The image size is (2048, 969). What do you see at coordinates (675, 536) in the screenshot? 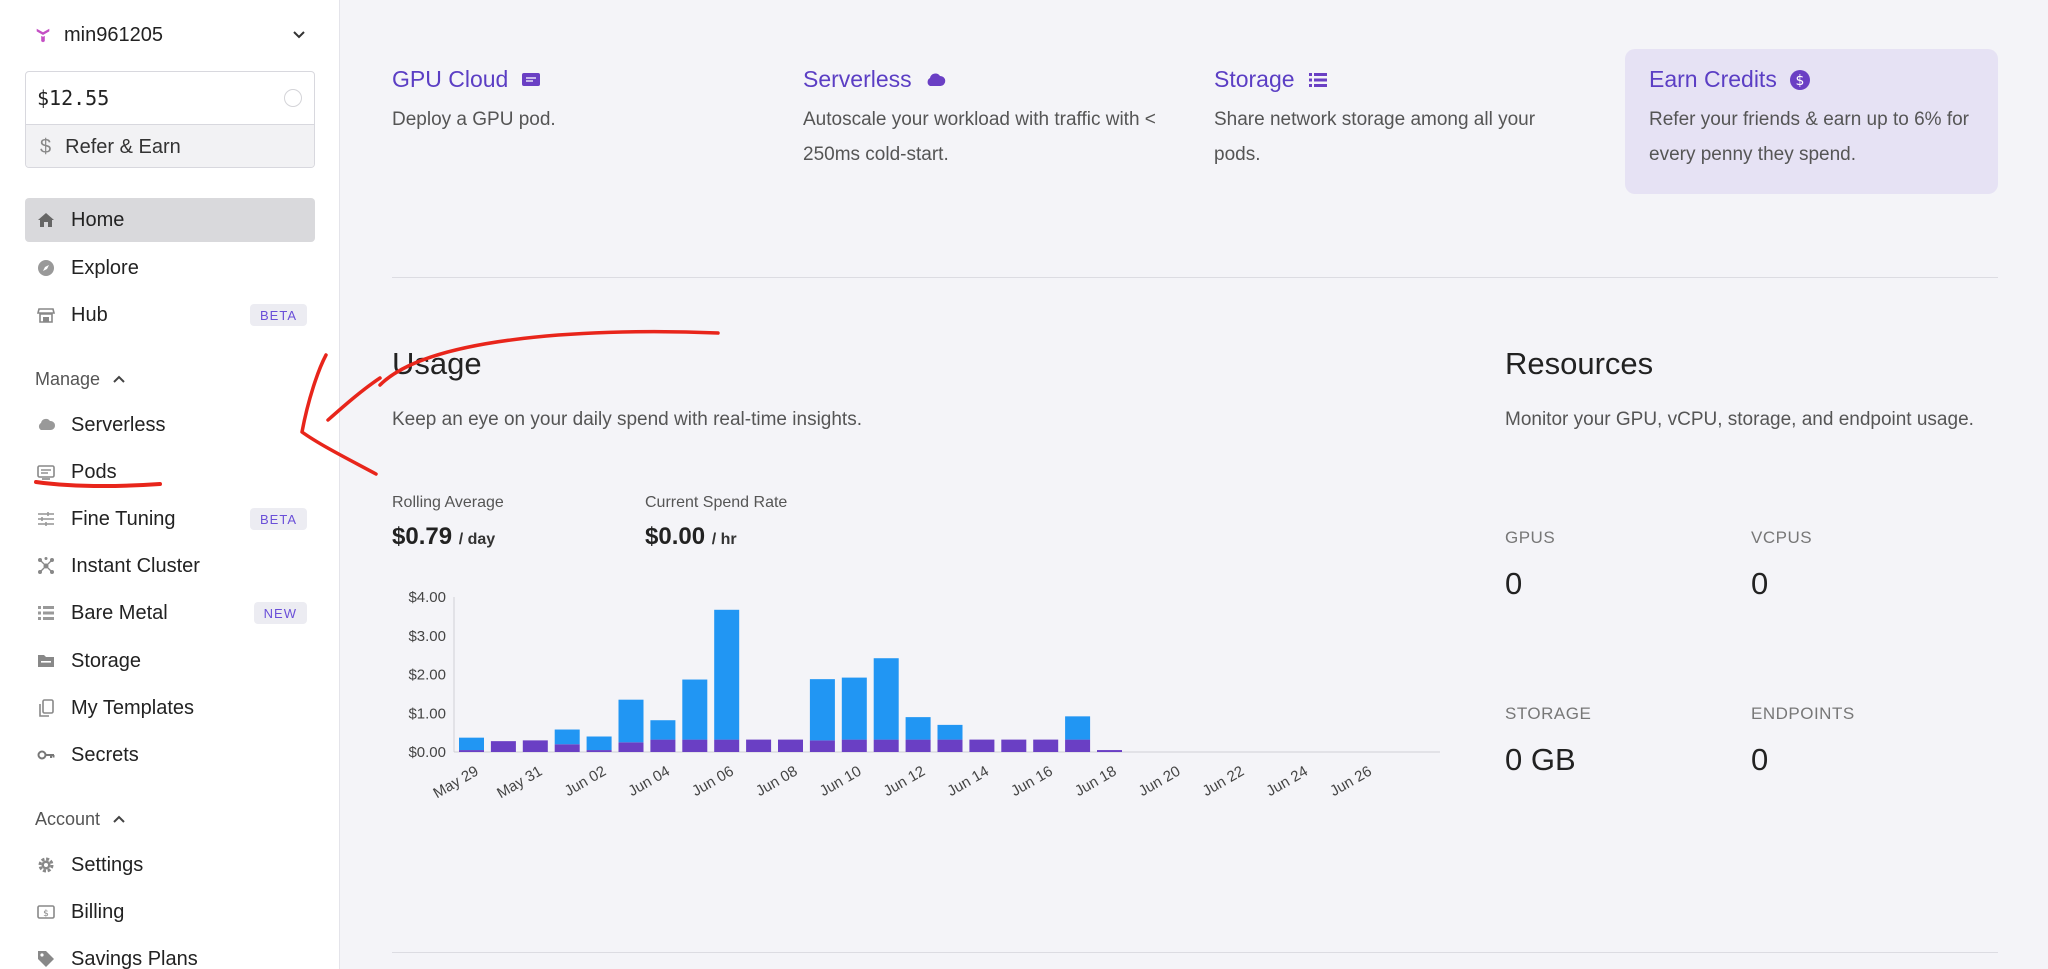
I see `current-spend-rate-amount: $0.00` at bounding box center [675, 536].